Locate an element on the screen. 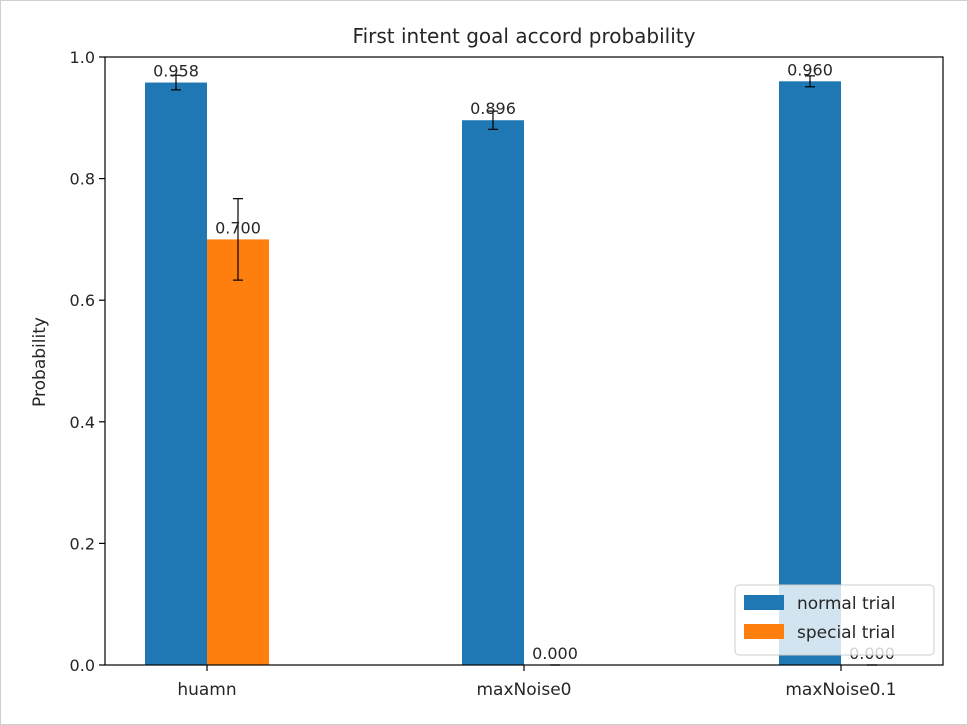 The image size is (968, 725). data-label-1-0: 0.700 is located at coordinates (238, 227).